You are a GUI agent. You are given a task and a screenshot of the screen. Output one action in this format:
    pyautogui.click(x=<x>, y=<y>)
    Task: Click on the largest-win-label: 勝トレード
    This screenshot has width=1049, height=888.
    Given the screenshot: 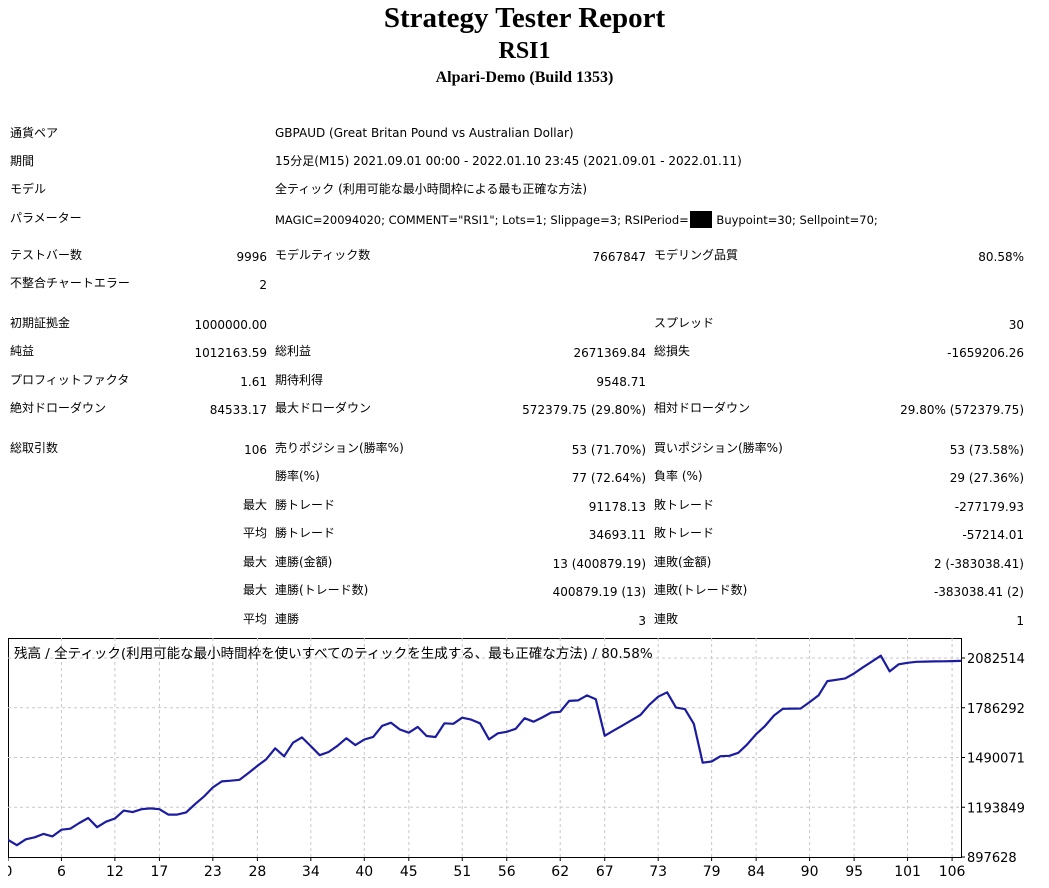 What is the action you would take?
    pyautogui.click(x=305, y=505)
    